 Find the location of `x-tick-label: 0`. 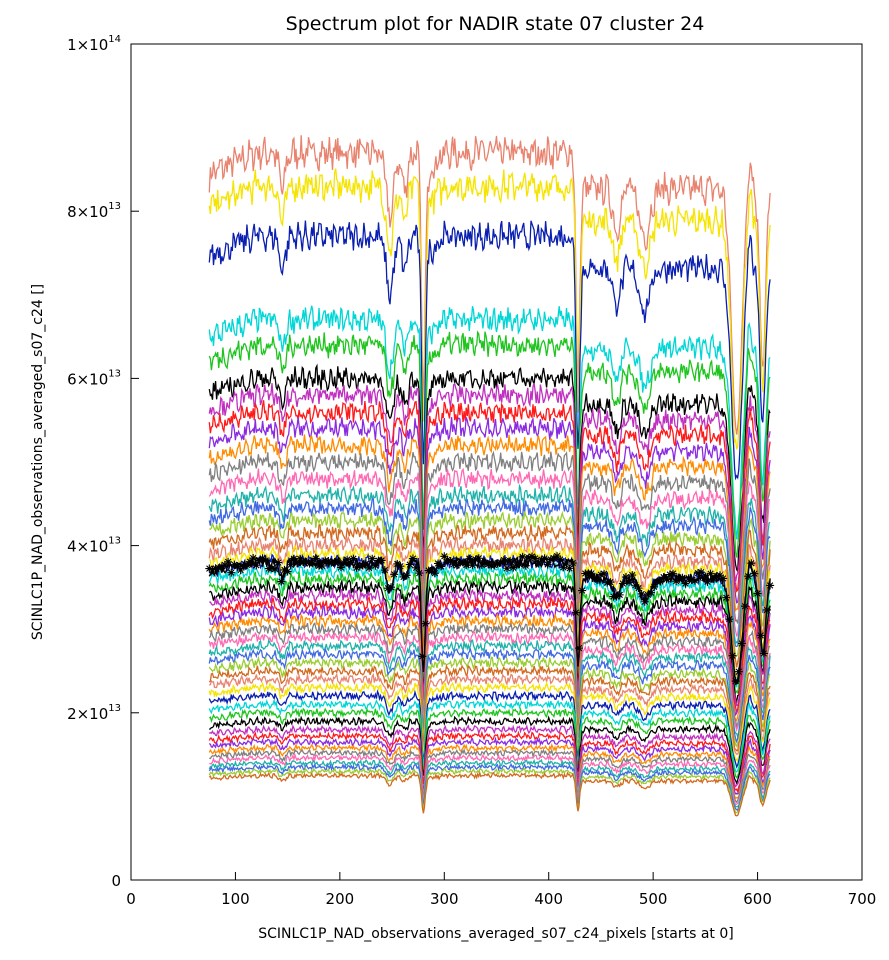

x-tick-label: 0 is located at coordinates (131, 899).